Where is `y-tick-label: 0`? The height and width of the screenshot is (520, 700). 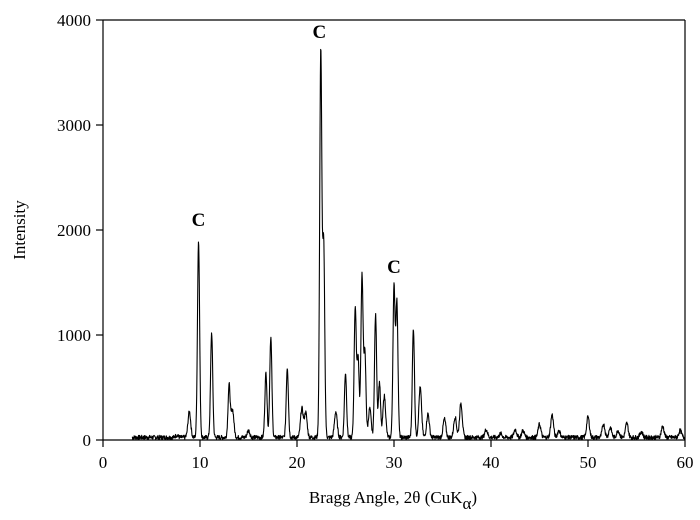 y-tick-label: 0 is located at coordinates (87, 440).